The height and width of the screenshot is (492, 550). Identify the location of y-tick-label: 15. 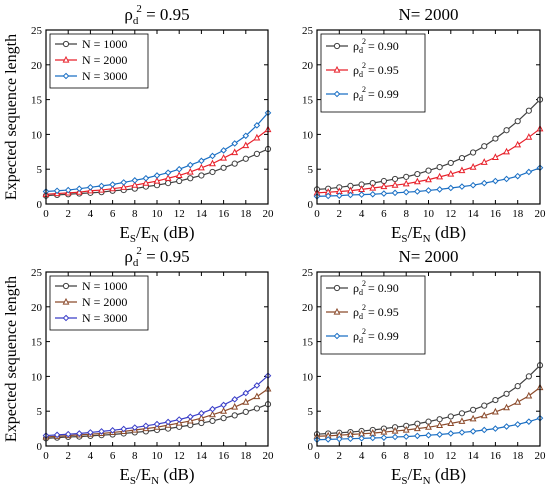
(308, 101).